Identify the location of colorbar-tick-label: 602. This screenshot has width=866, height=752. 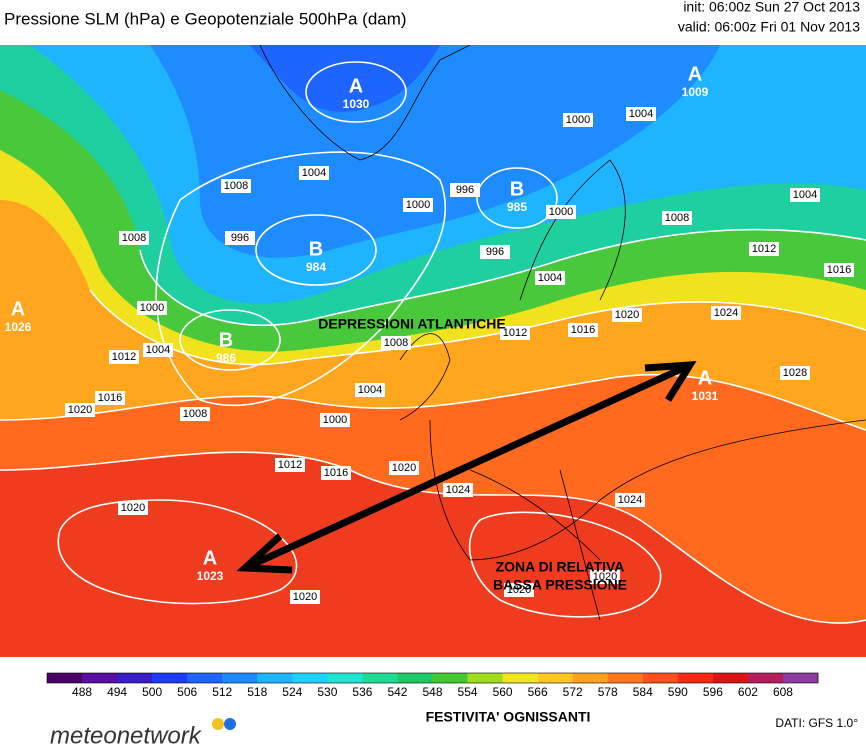
(748, 692).